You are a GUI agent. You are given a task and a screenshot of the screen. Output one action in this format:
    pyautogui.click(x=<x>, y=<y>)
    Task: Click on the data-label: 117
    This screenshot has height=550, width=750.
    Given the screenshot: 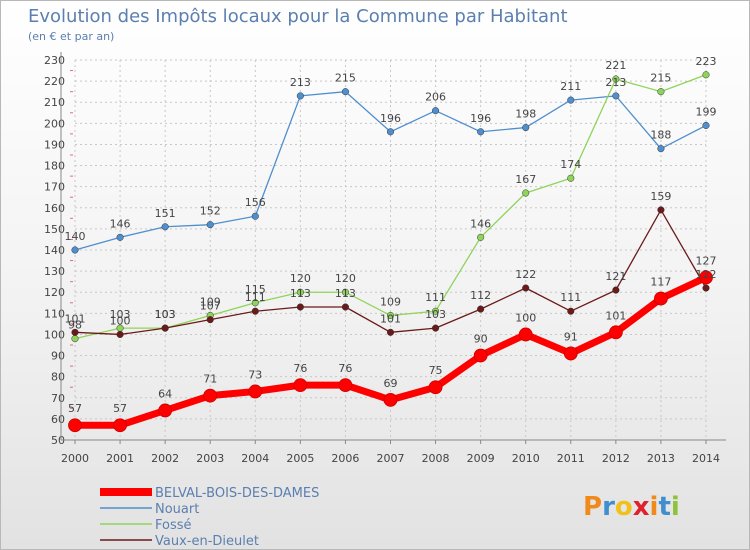 What is the action you would take?
    pyautogui.click(x=660, y=282)
    